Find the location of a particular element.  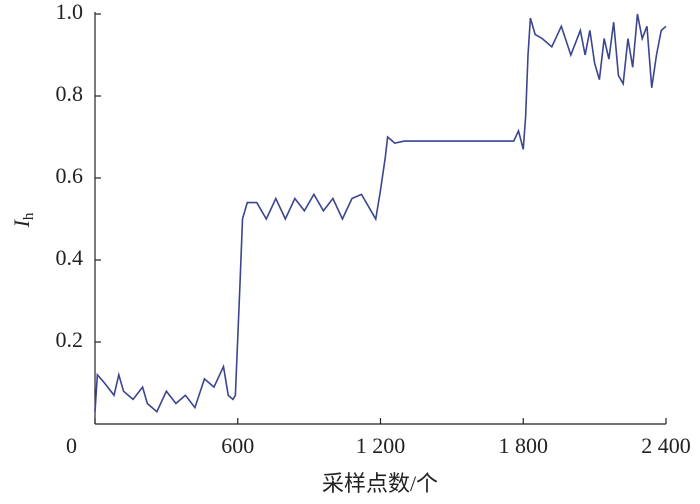

x-tick-label: 0 is located at coordinates (71, 445).